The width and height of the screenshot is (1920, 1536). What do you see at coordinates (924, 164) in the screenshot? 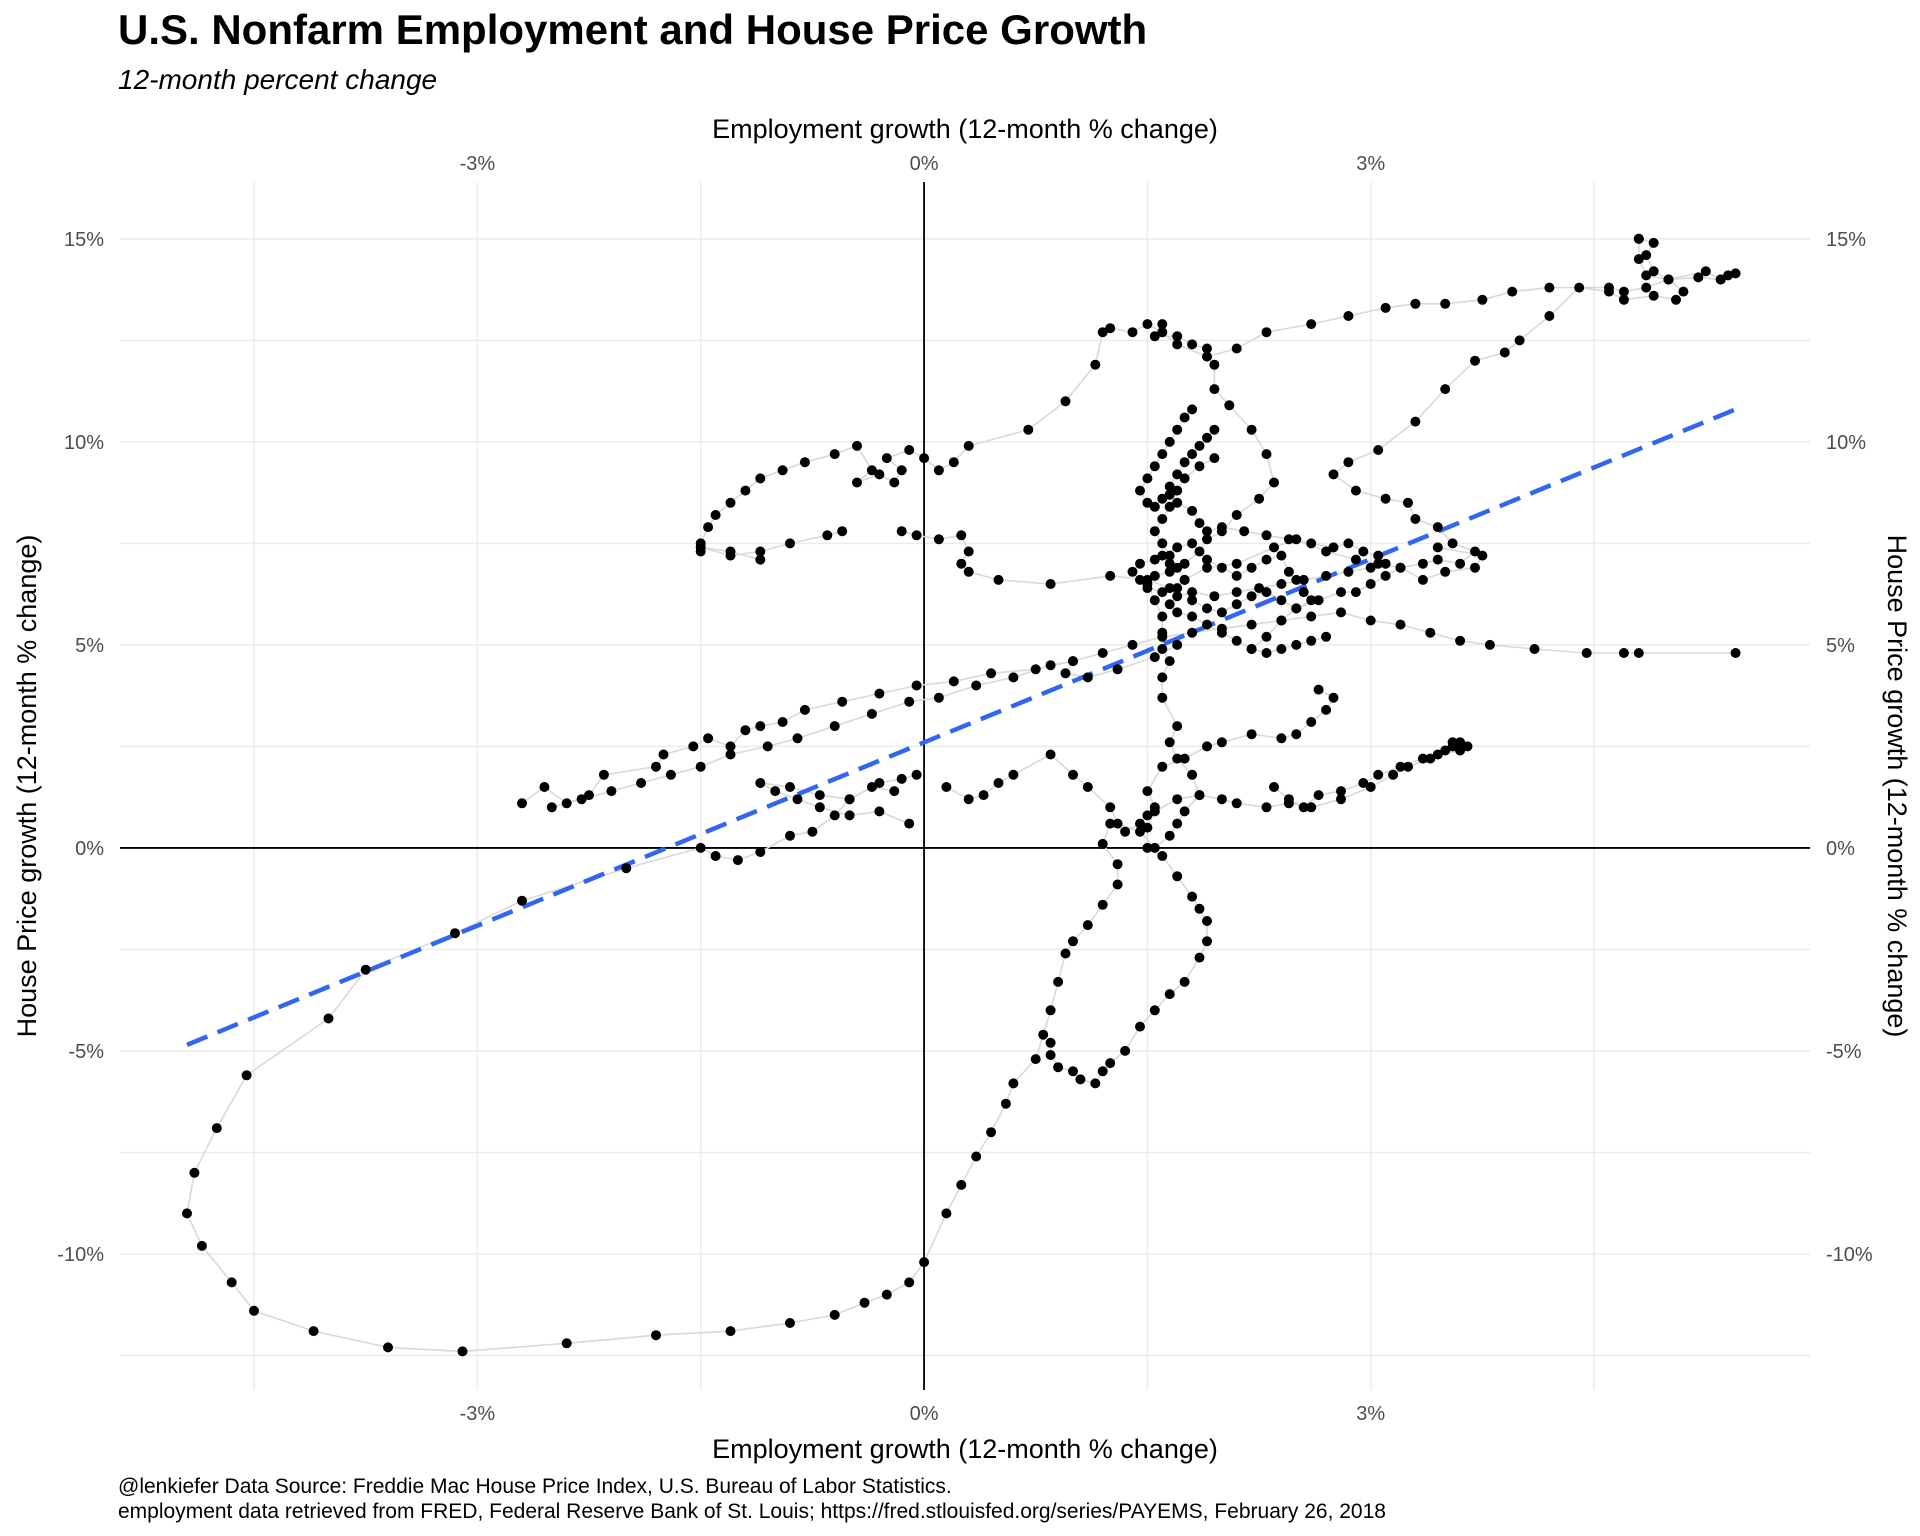
I see `x-tick-label-top: 0%` at bounding box center [924, 164].